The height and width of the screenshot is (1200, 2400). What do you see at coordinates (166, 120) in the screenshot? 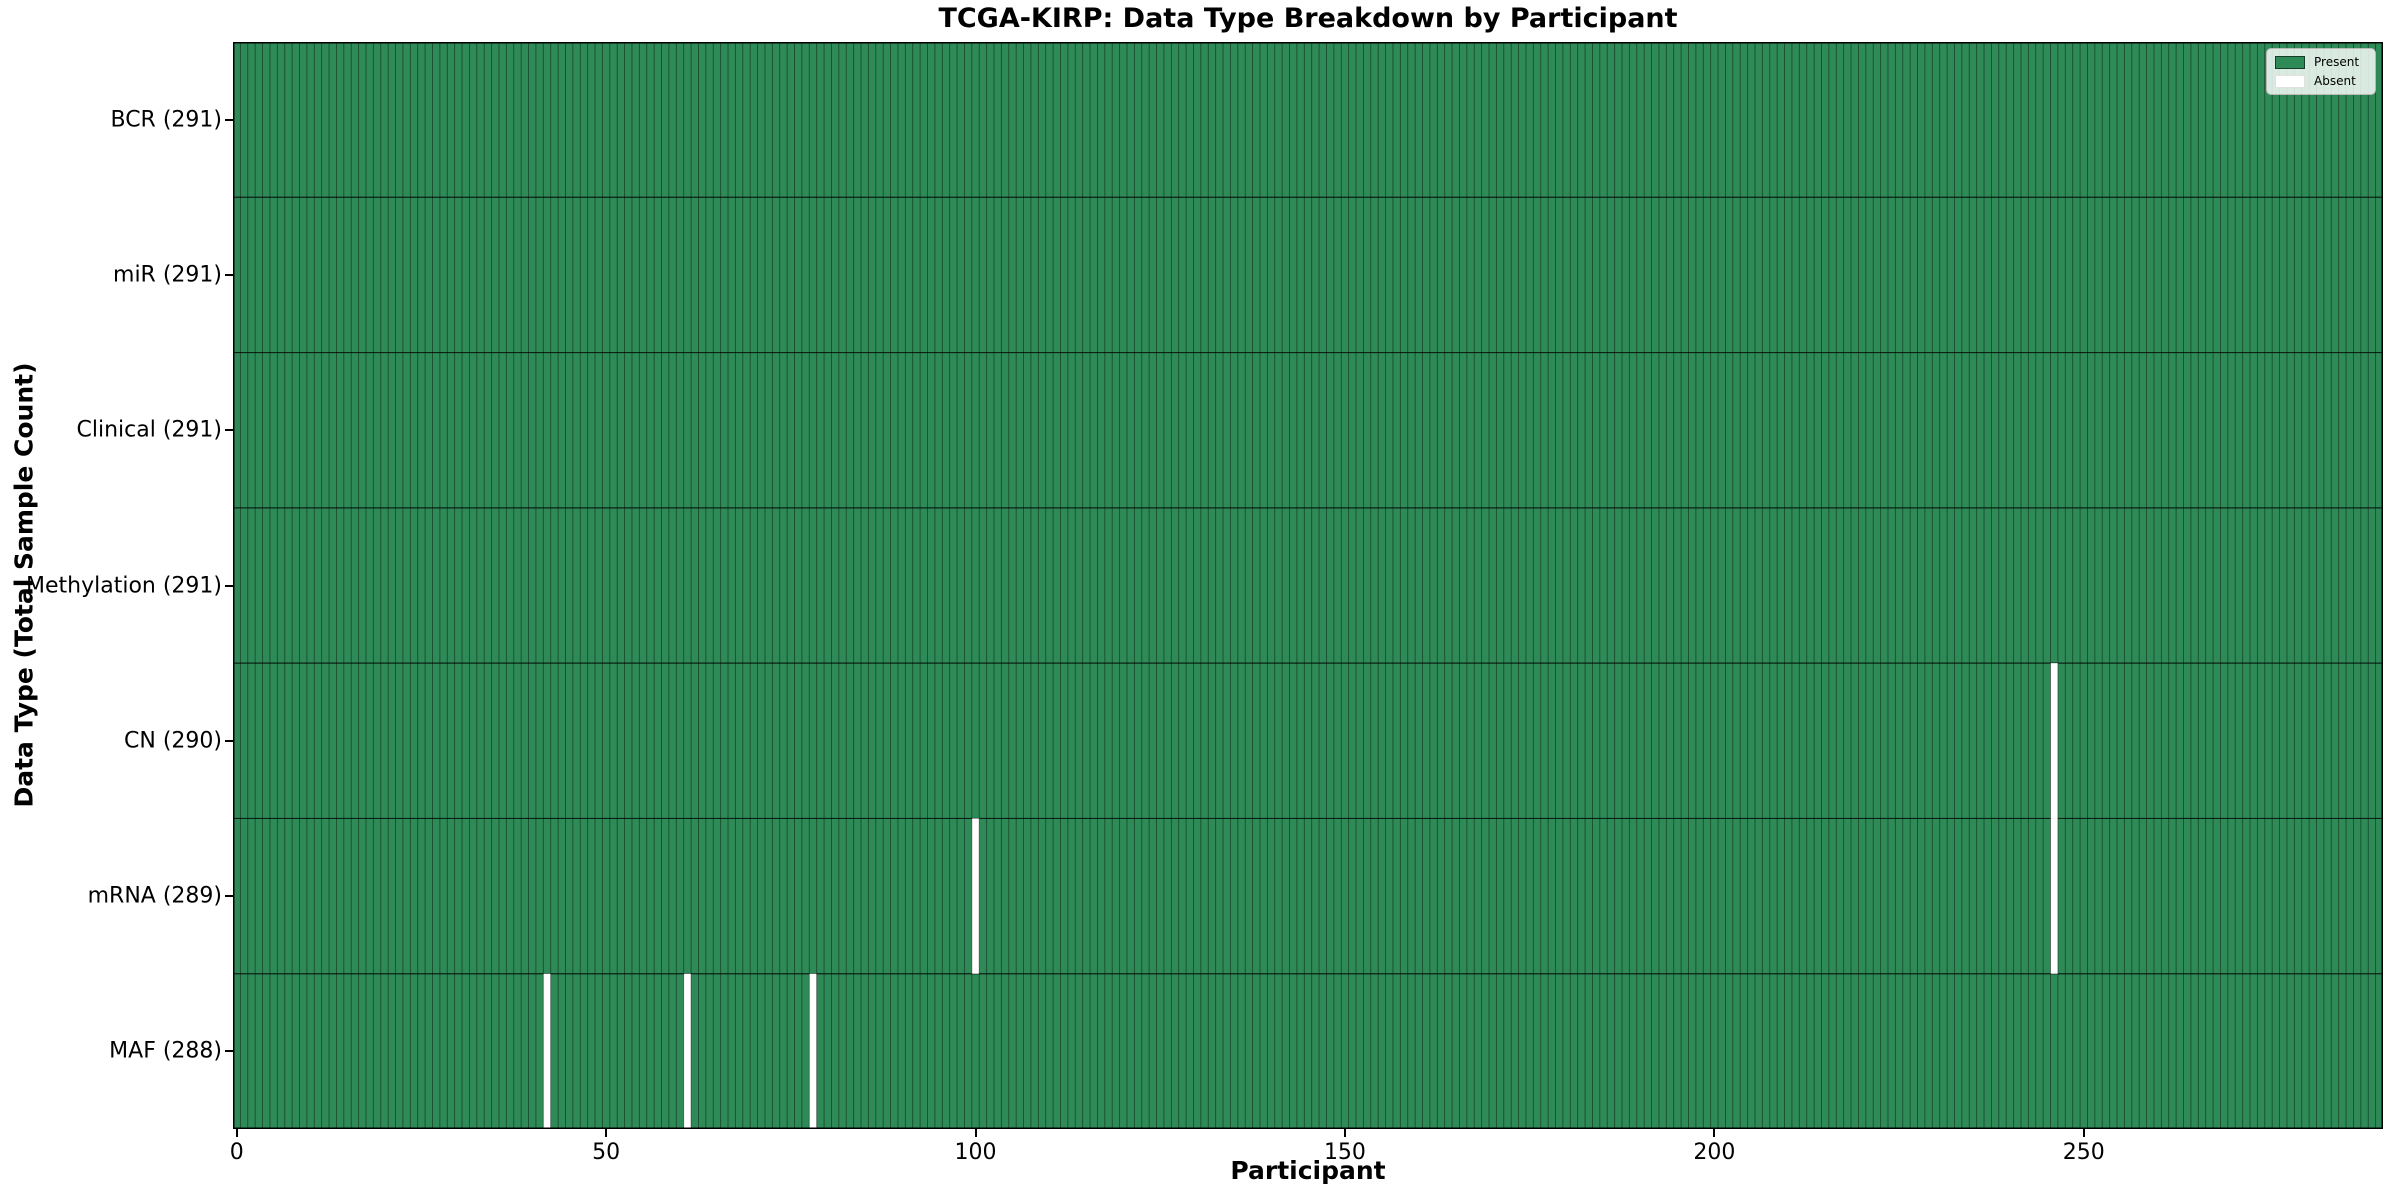
I see `y-tick-label-BCR: BCR (291)` at bounding box center [166, 120].